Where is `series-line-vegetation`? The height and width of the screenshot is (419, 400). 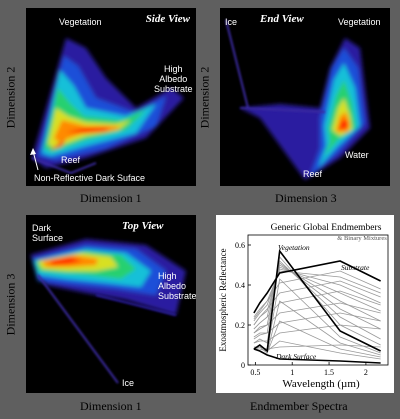 series-line-vegetation is located at coordinates (317, 300).